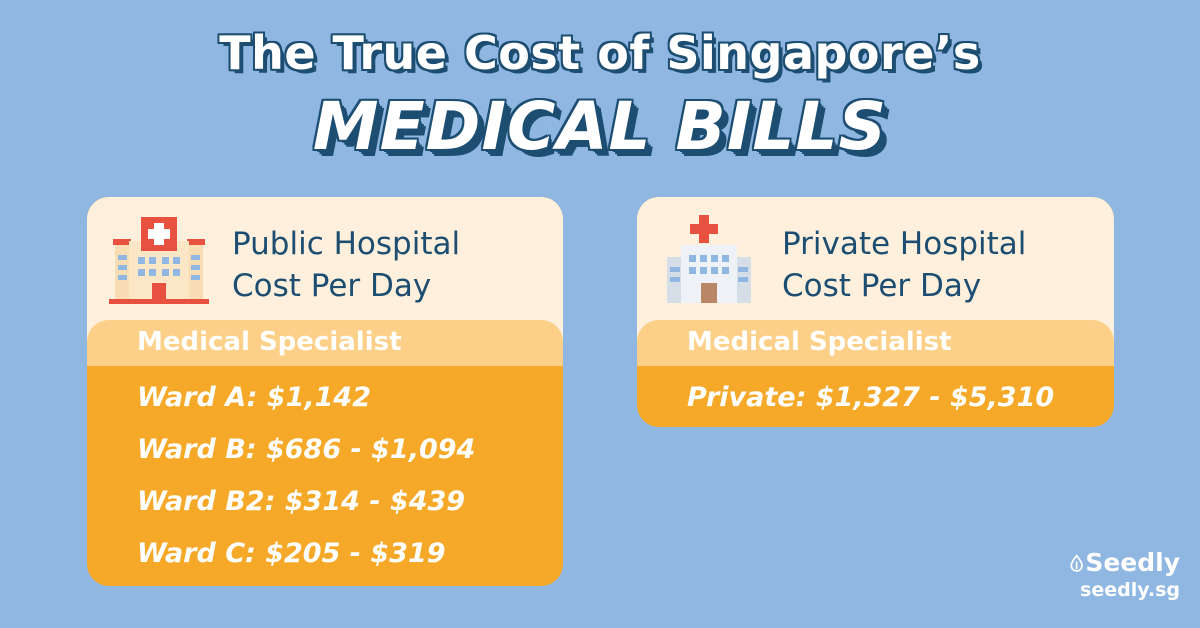 The height and width of the screenshot is (628, 1200). I want to click on private-rate-row: Private: $1,327 - $5,310, so click(871, 397).